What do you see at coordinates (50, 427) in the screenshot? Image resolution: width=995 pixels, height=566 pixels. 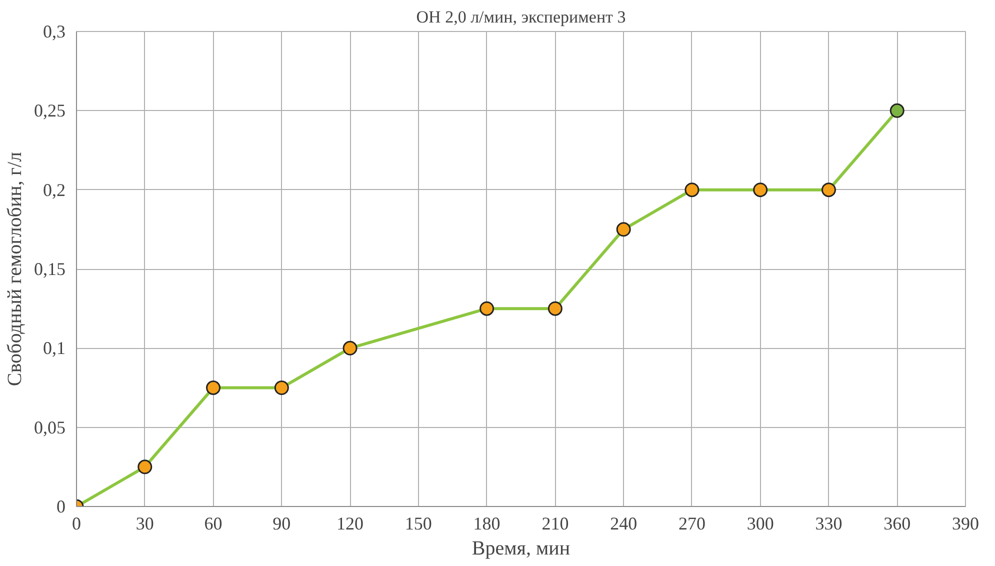 I see `y-tick-label: 0,05` at bounding box center [50, 427].